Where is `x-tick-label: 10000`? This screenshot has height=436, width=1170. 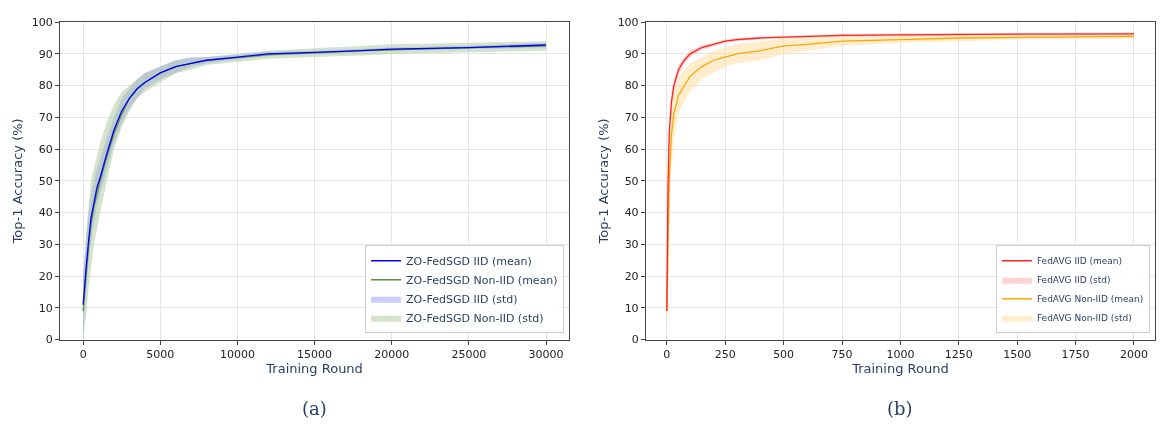 x-tick-label: 10000 is located at coordinates (237, 354).